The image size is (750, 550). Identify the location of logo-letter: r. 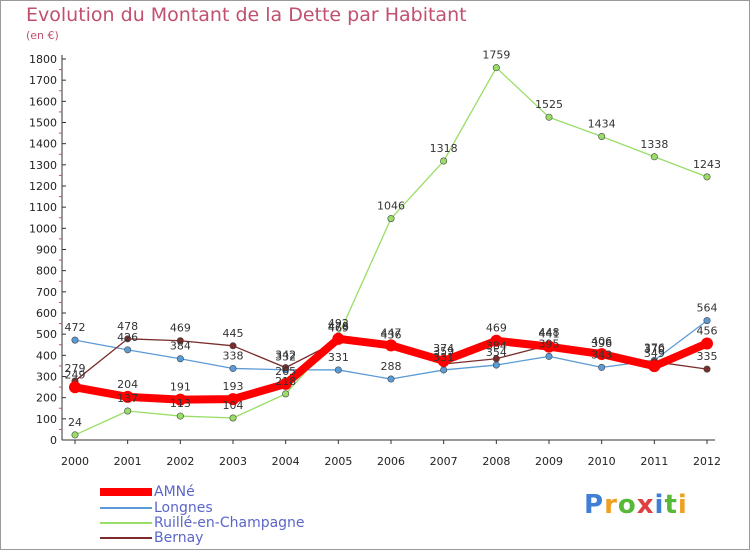
(611, 505).